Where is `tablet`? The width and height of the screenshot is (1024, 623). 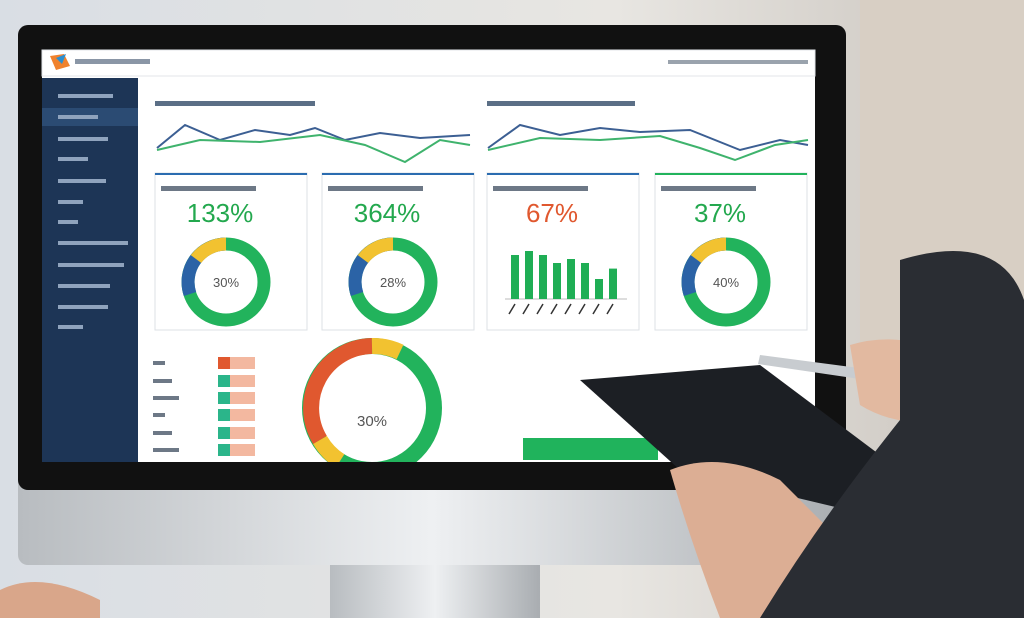 tablet is located at coordinates (740, 442).